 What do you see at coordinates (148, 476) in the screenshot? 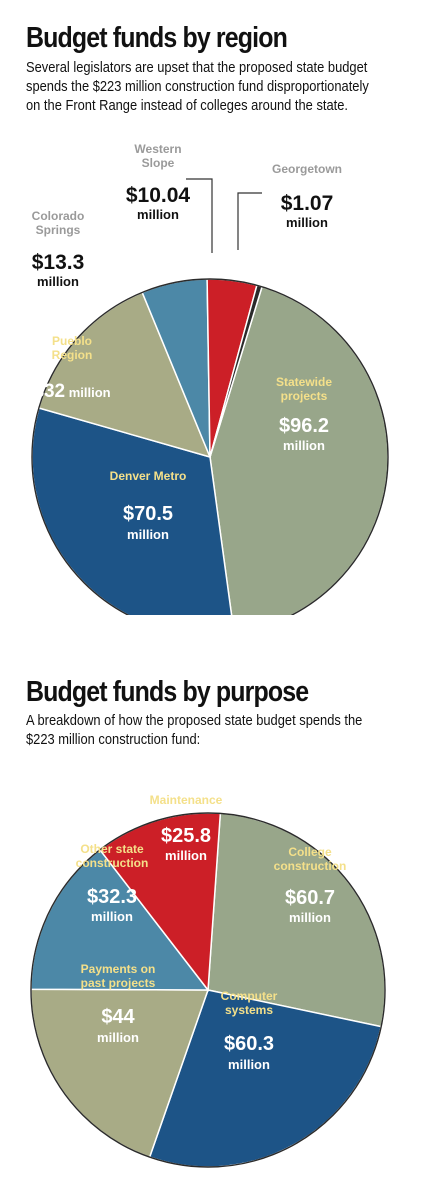
I see `slice-name: Denver Metro` at bounding box center [148, 476].